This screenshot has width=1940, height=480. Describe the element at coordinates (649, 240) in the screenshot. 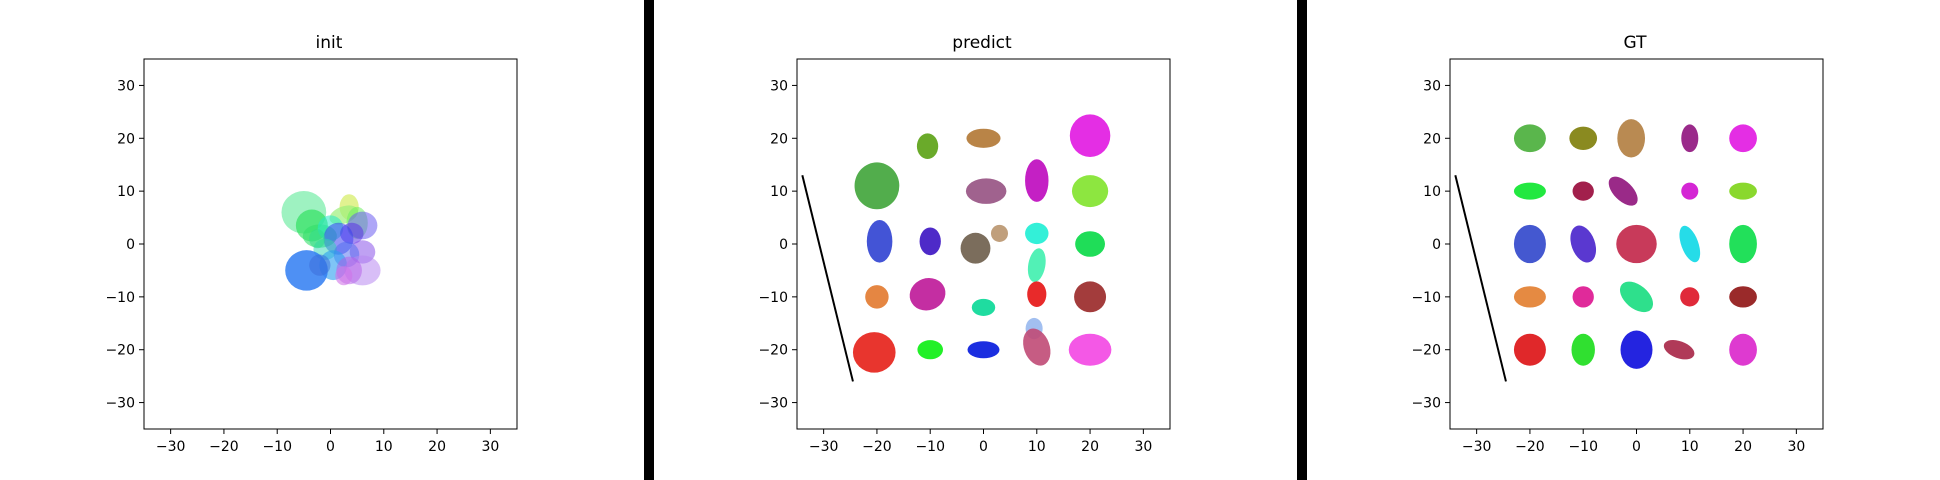

I see `panel-divider-left` at that location.